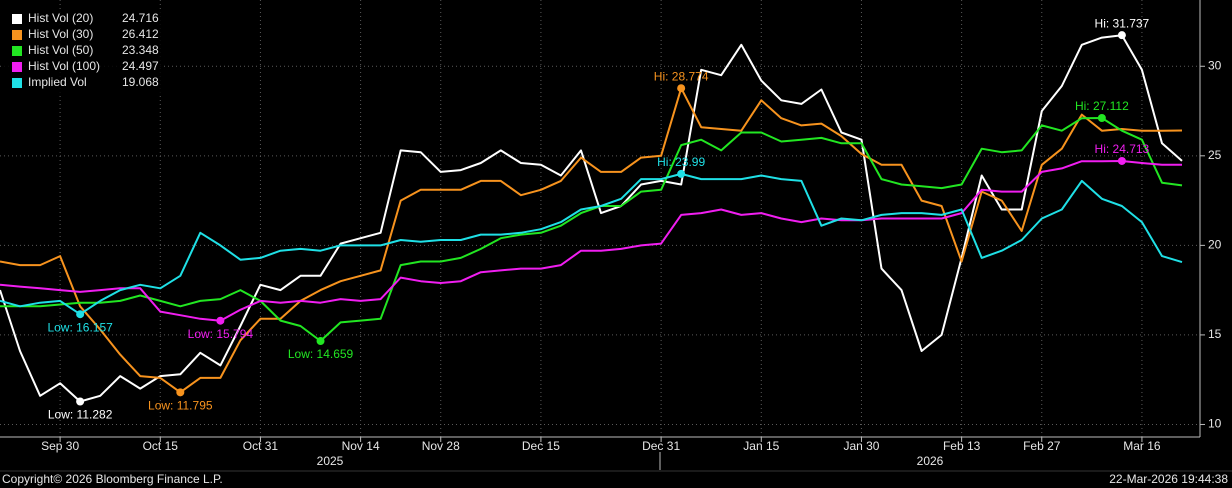 This screenshot has height=488, width=1232. I want to click on extreme-label: Hi: 23.99, so click(681, 162).